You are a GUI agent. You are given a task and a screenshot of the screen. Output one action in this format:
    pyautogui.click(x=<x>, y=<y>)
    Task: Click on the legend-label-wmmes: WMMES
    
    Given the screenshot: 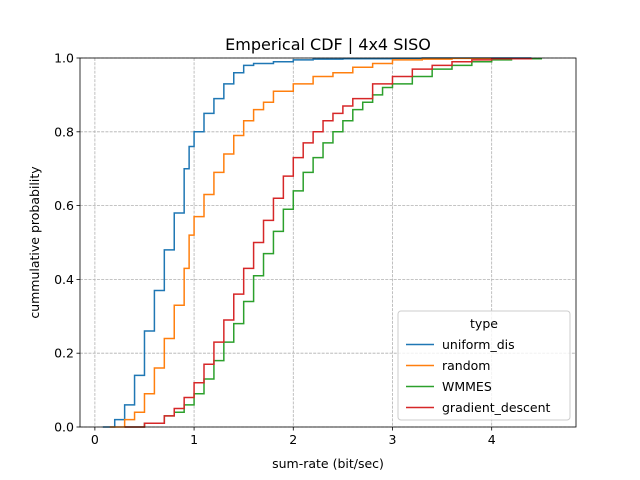 What is the action you would take?
    pyautogui.click(x=467, y=386)
    